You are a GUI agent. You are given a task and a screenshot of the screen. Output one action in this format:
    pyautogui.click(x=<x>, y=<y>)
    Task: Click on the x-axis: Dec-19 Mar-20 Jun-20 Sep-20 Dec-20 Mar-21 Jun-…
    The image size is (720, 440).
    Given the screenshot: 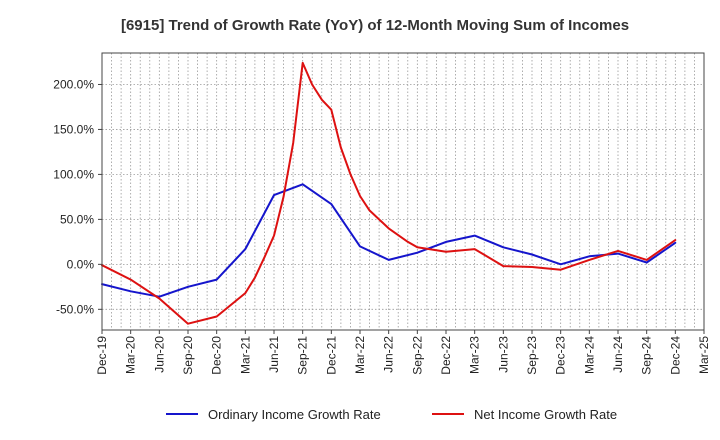 What is the action you would take?
    pyautogui.click(x=403, y=352)
    